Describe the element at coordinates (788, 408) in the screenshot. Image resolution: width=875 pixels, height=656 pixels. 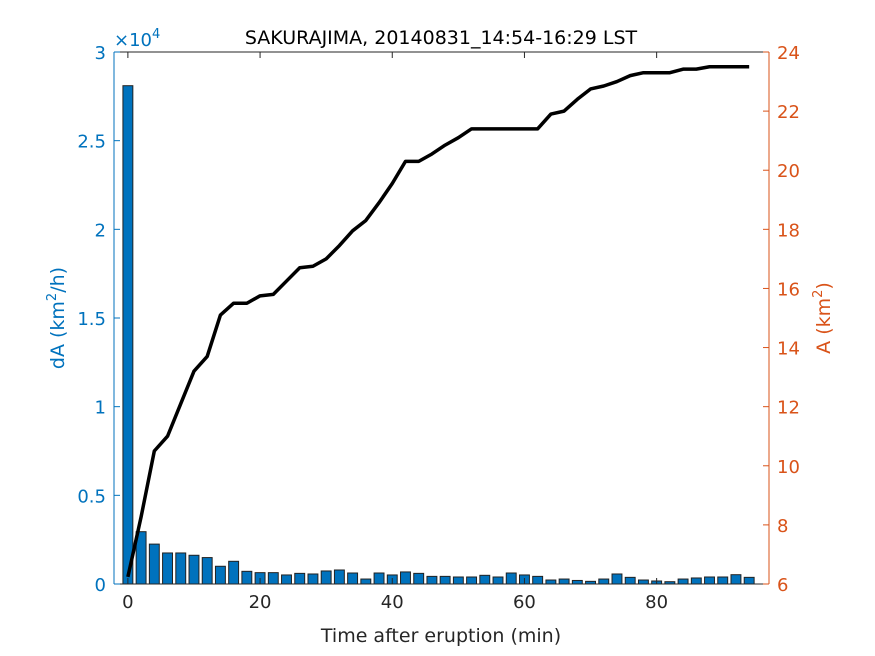
I see `y-right-tick-label: 12` at that location.